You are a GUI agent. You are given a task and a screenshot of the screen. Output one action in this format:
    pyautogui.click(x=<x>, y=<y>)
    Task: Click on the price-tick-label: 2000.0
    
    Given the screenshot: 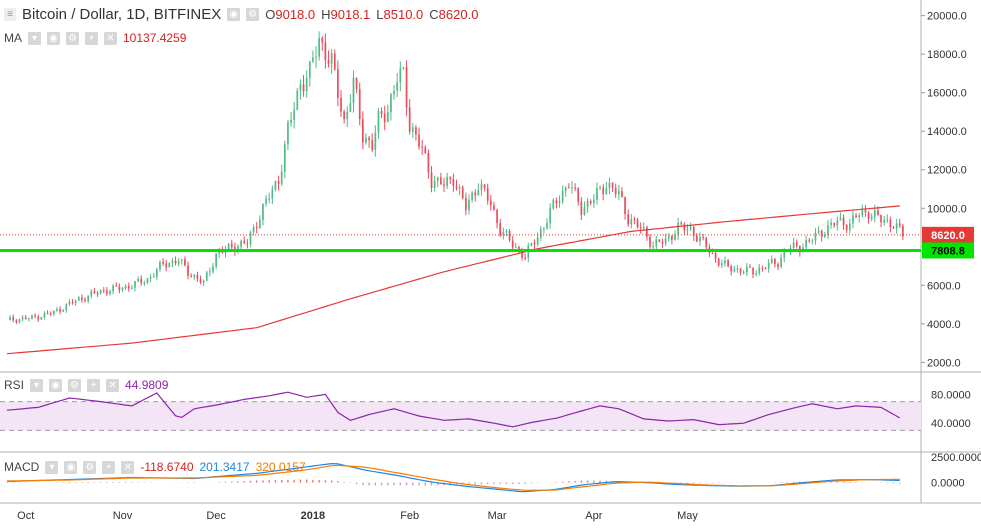 What is the action you would take?
    pyautogui.click(x=944, y=363)
    